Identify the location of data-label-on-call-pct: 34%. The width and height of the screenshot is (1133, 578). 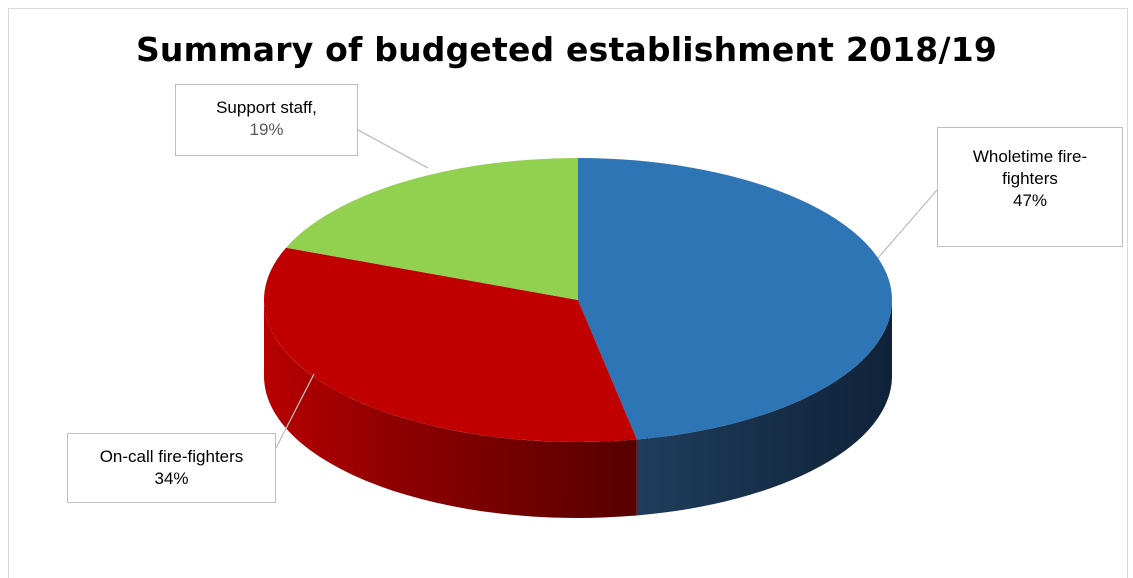
(171, 478).